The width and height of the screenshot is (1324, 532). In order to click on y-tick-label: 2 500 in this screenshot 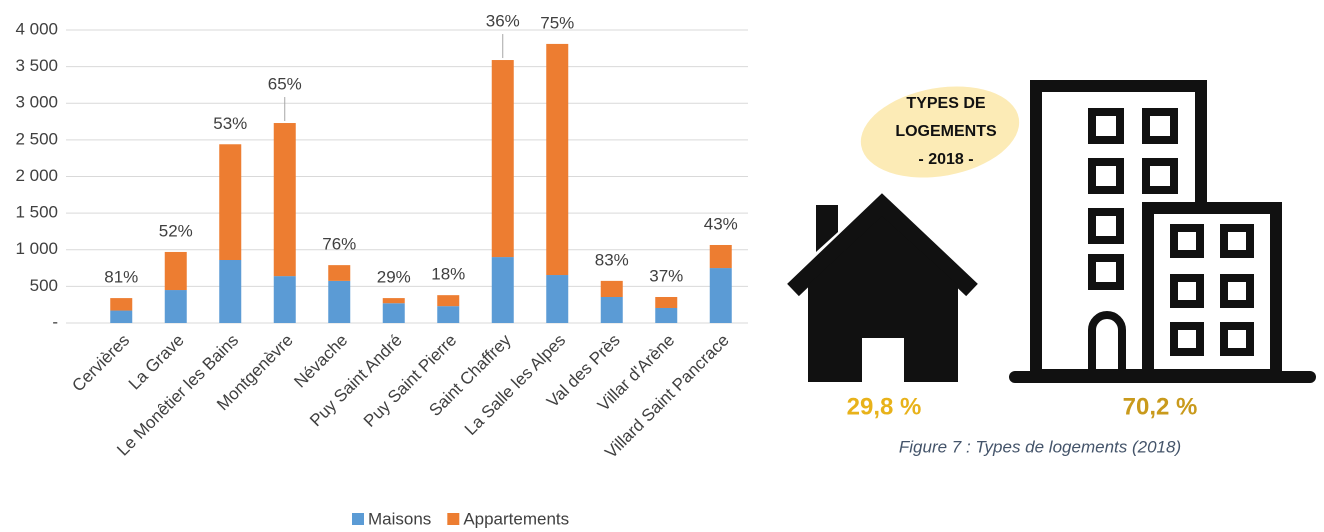, I will do `click(36, 138)`.